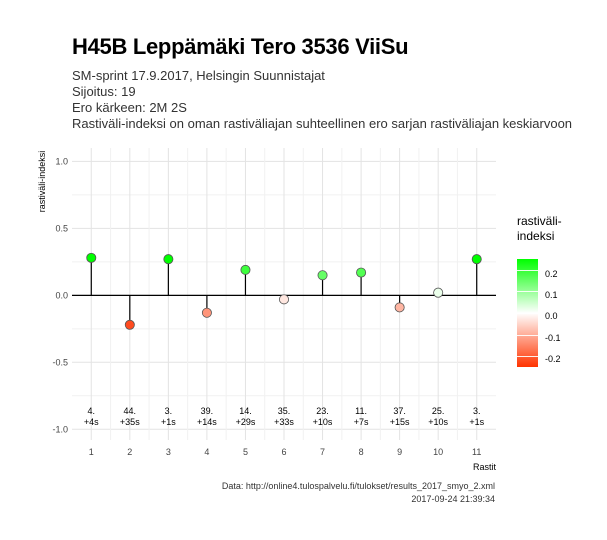 This screenshot has width=607, height=540. I want to click on rank-label: 4., so click(92, 411).